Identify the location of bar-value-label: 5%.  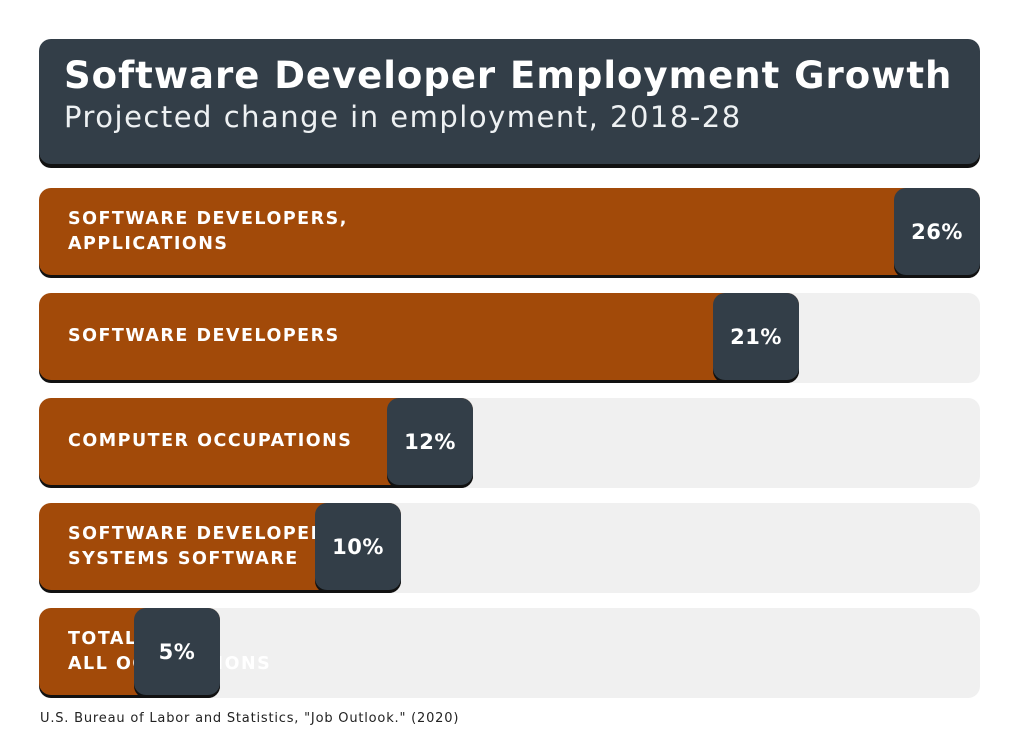
(177, 651).